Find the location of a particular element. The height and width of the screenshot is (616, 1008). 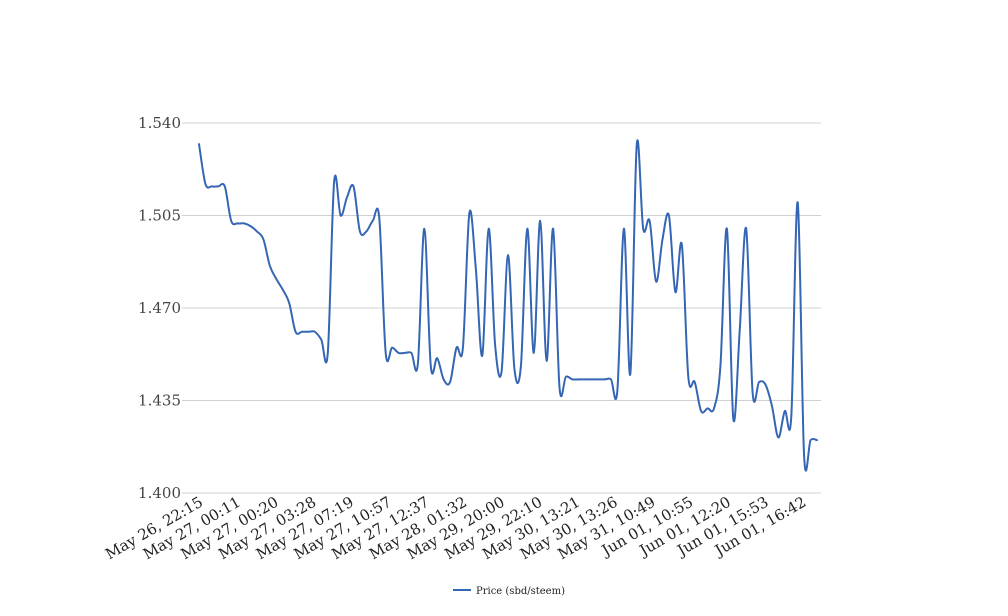

legend-label: Price (sbd/steem) is located at coordinates (520, 591).